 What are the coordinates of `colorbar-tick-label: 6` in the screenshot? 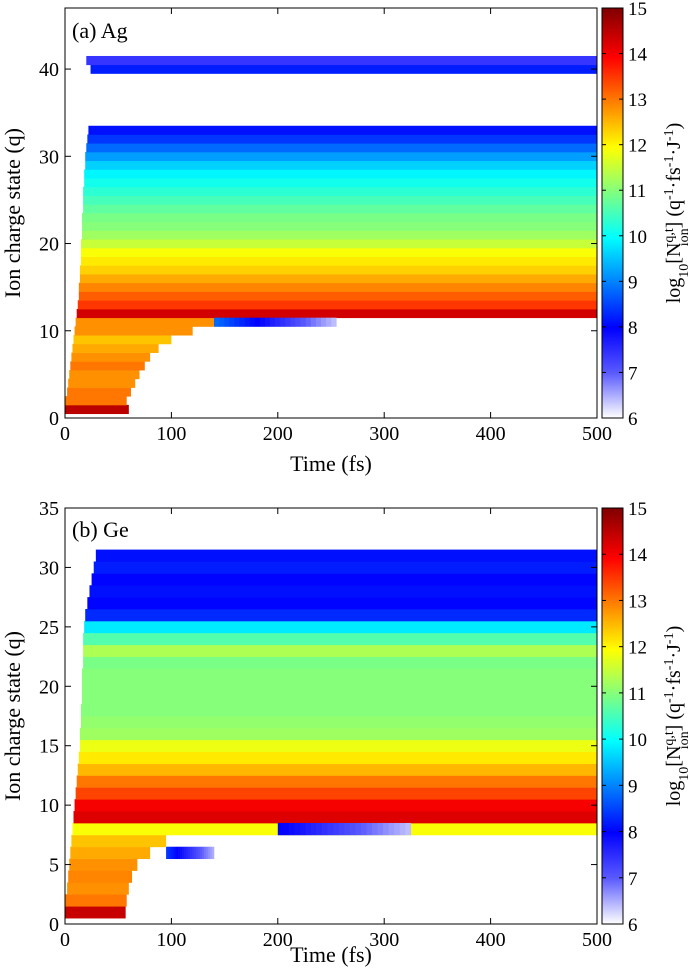 It's located at (633, 419).